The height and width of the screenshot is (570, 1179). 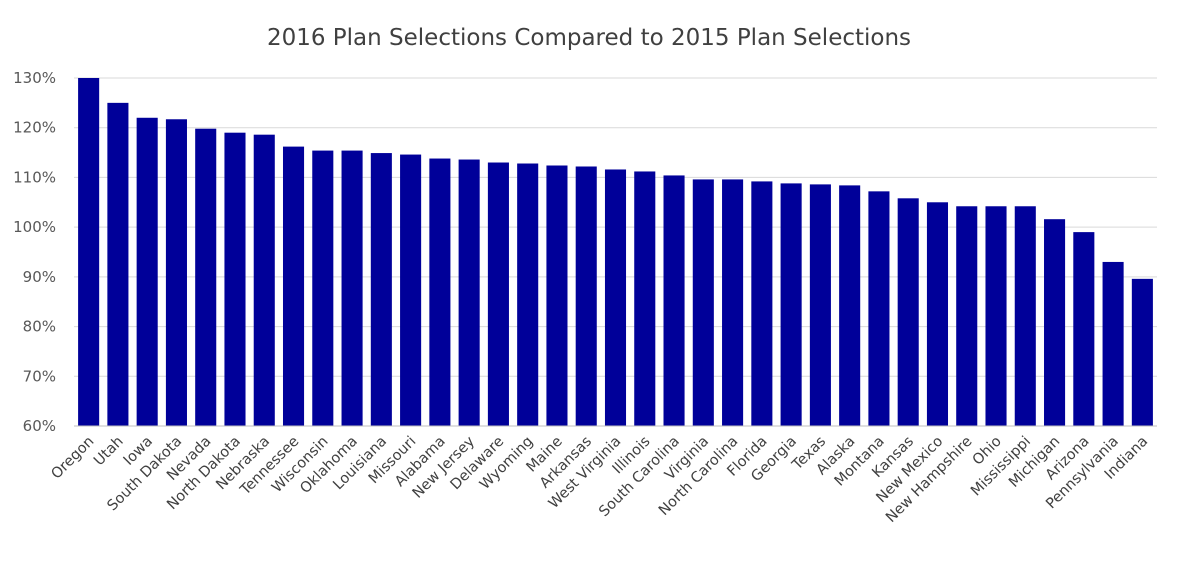 I want to click on bar-new-hampshire, so click(x=967, y=316).